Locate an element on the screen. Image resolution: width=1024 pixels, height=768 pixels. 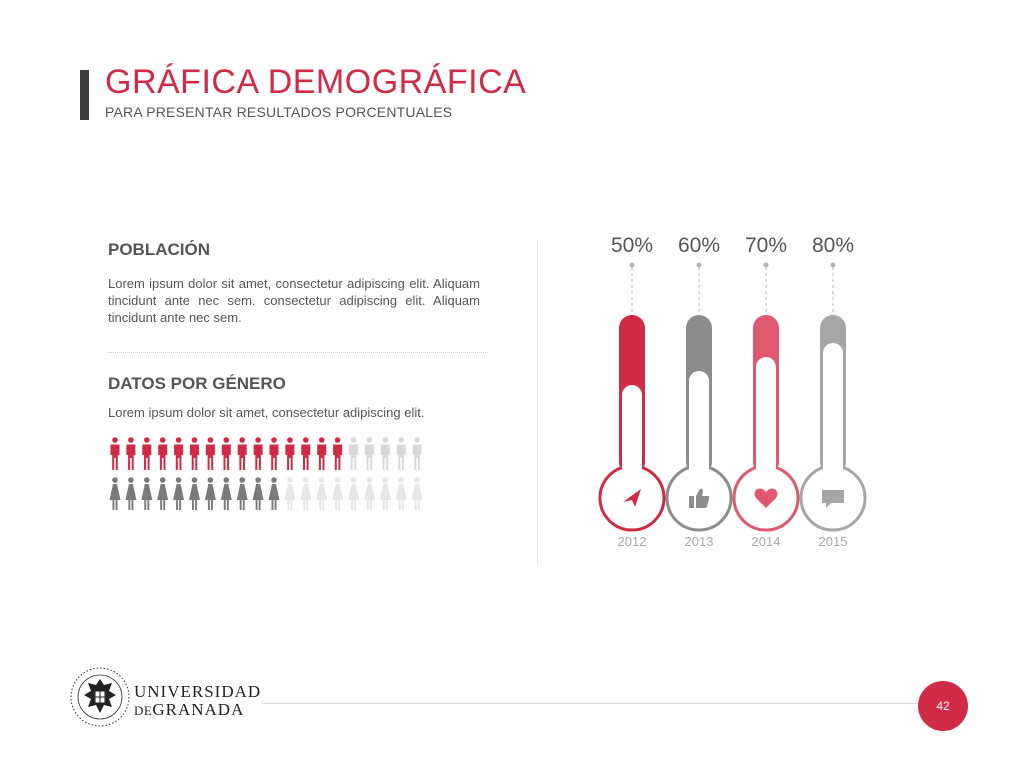
value-label-2013: 60% is located at coordinates (699, 245).